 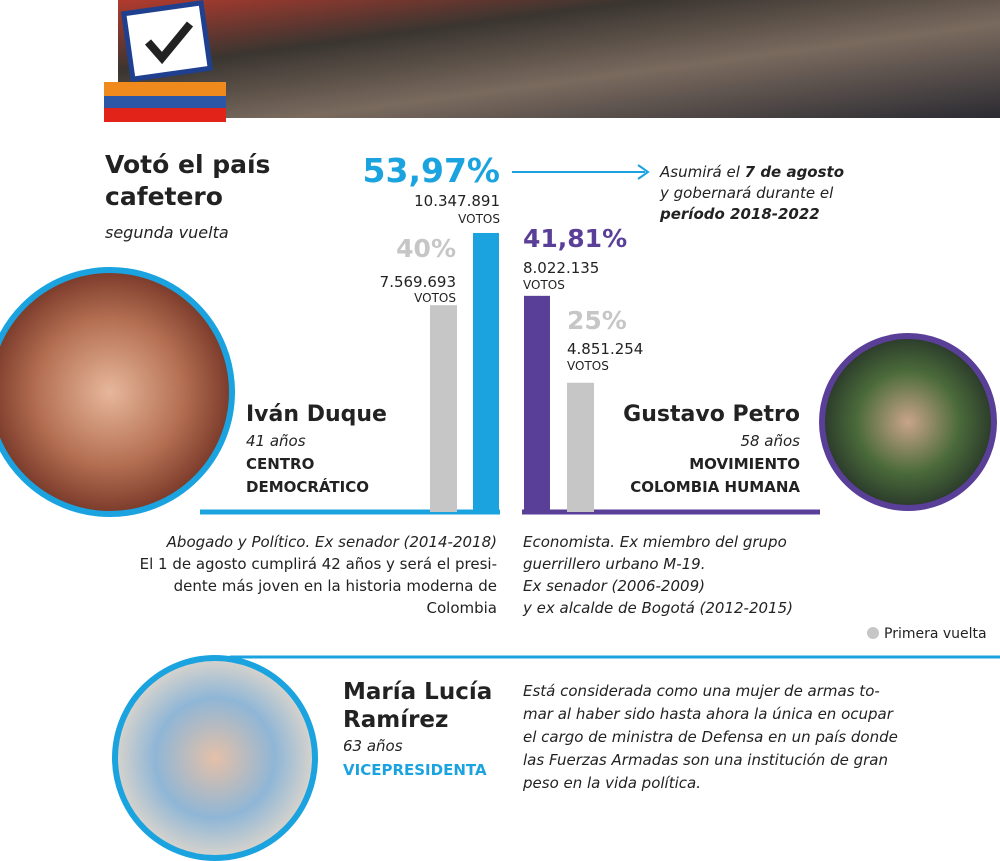 What do you see at coordinates (417, 692) in the screenshot?
I see `vice-name: María Lucía` at bounding box center [417, 692].